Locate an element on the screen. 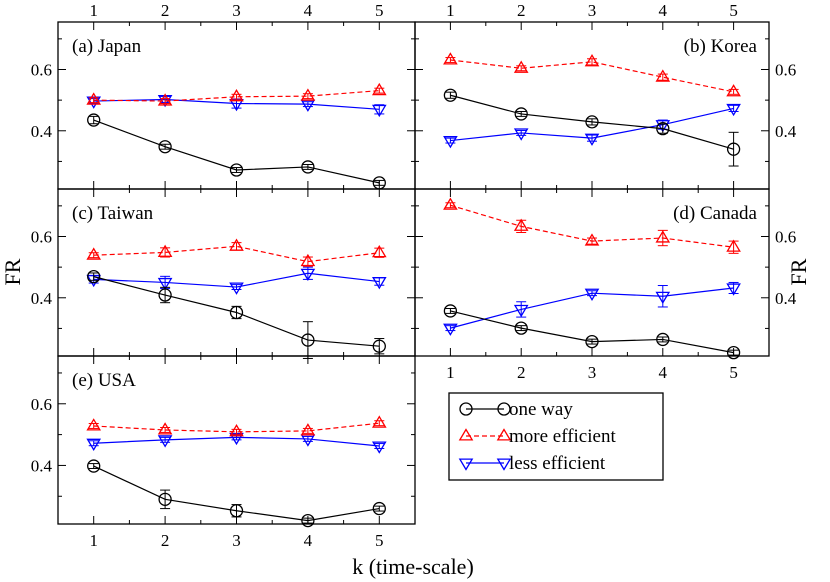 The width and height of the screenshot is (830, 582). panel-b-xtick-label: 4 is located at coordinates (663, 10).